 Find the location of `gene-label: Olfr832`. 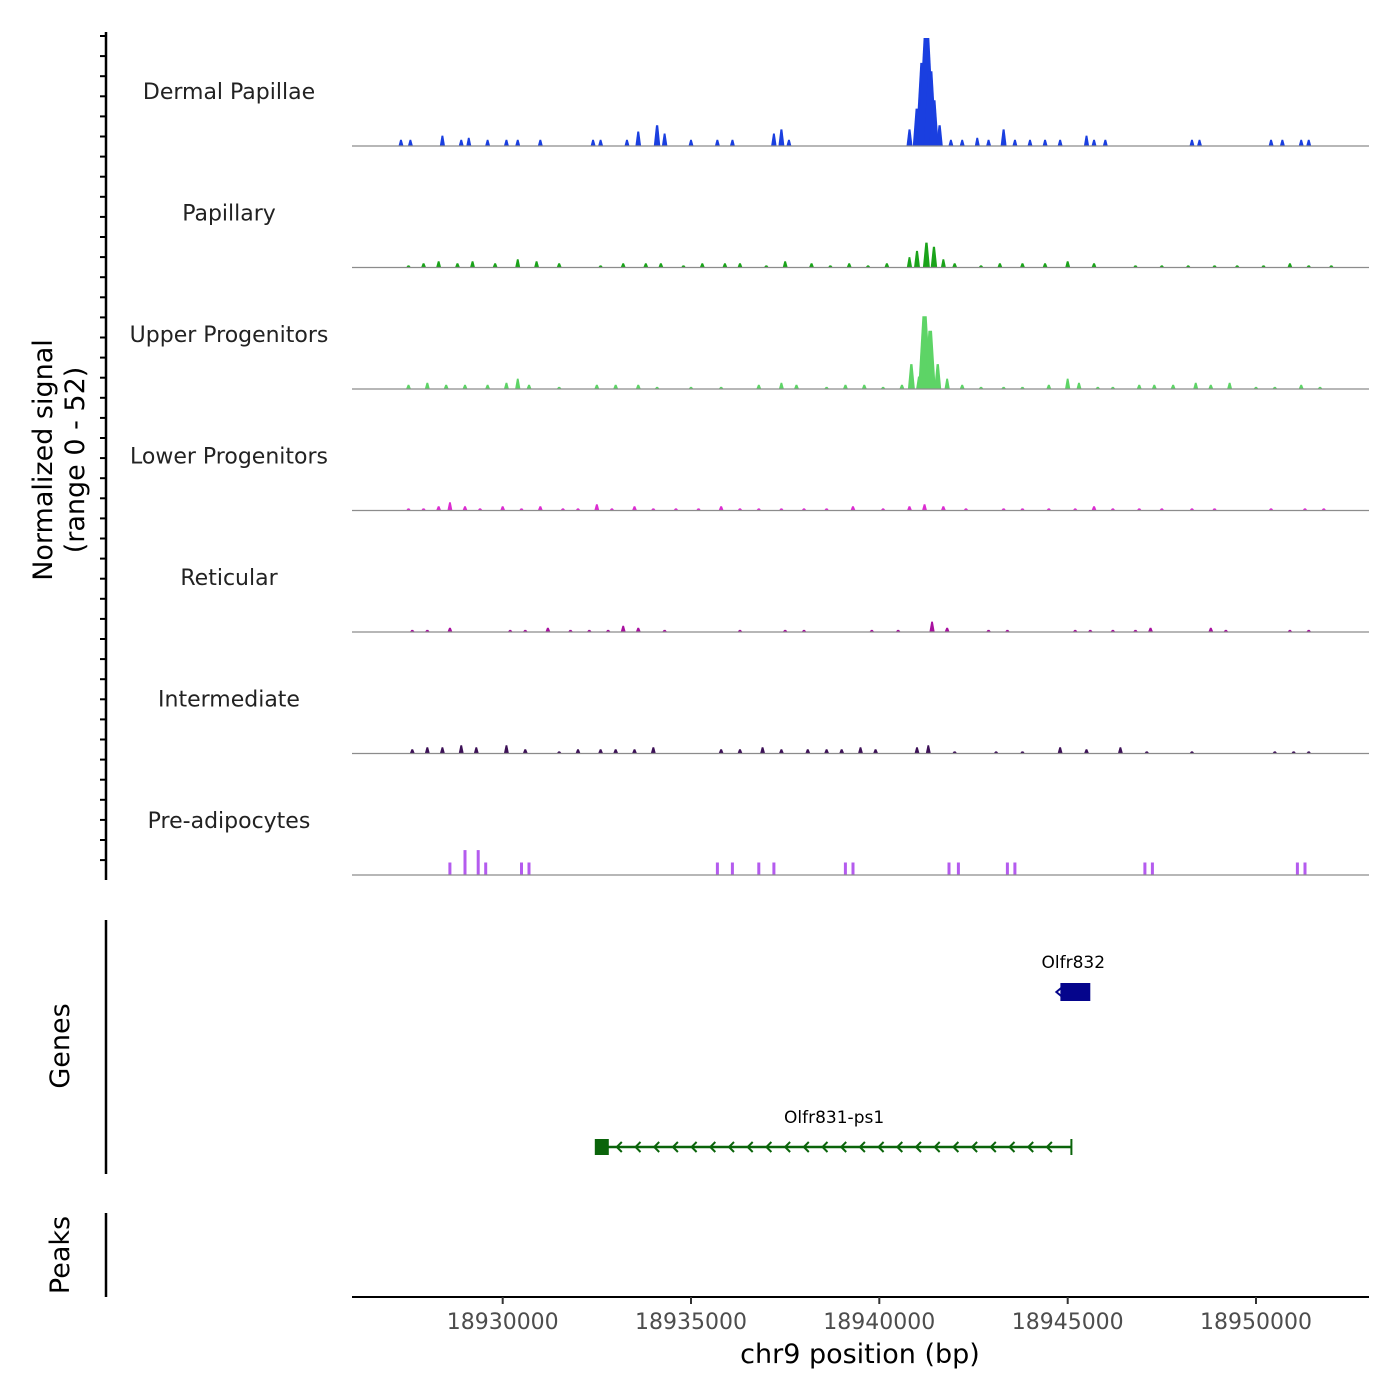

gene-label: Olfr832 is located at coordinates (1074, 963).